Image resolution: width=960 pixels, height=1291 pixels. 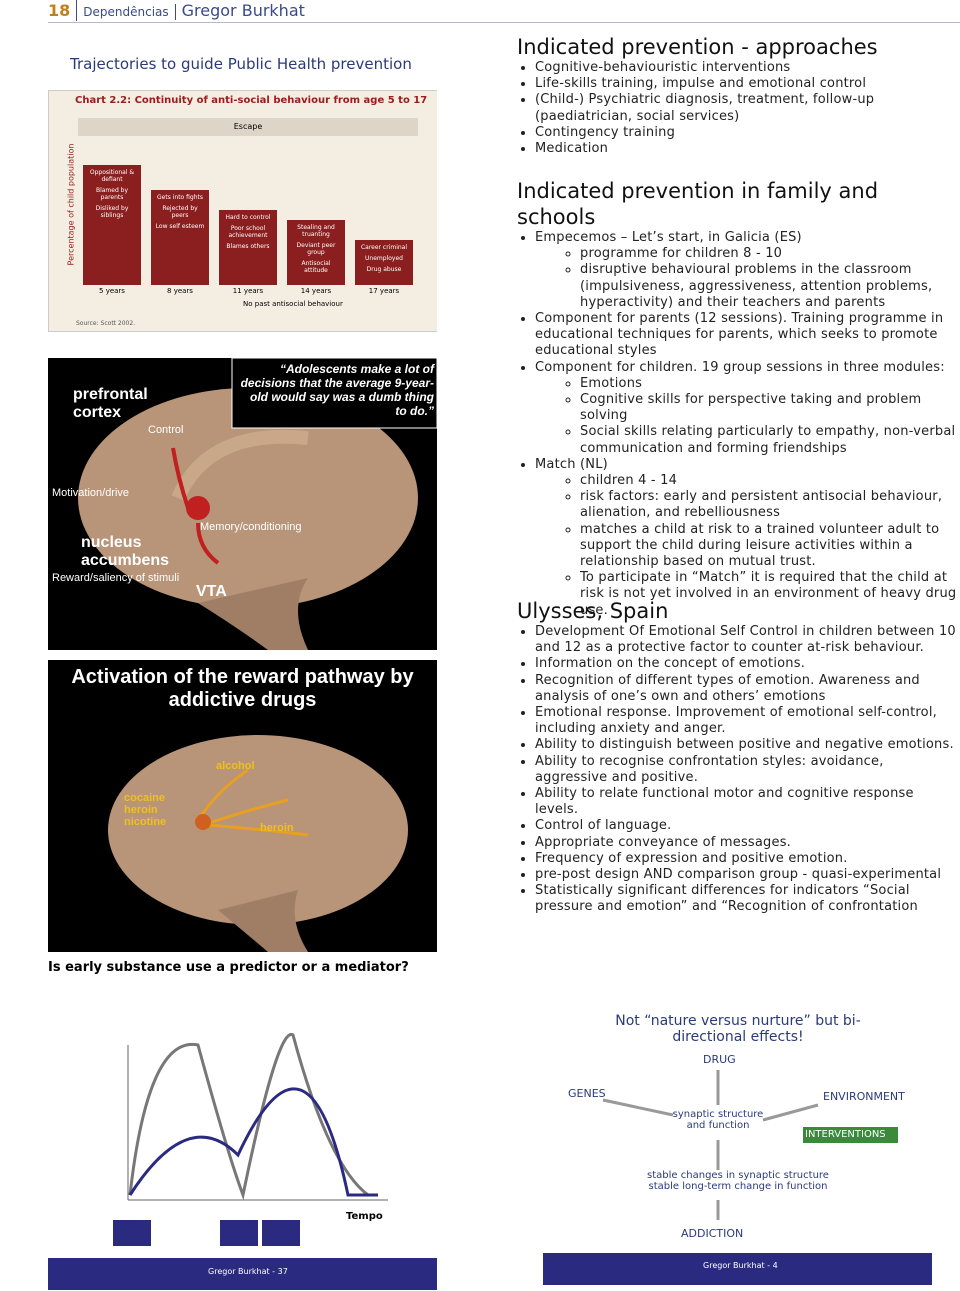 I want to click on bullet-text: programme for children 8 - 10, so click(x=681, y=254).